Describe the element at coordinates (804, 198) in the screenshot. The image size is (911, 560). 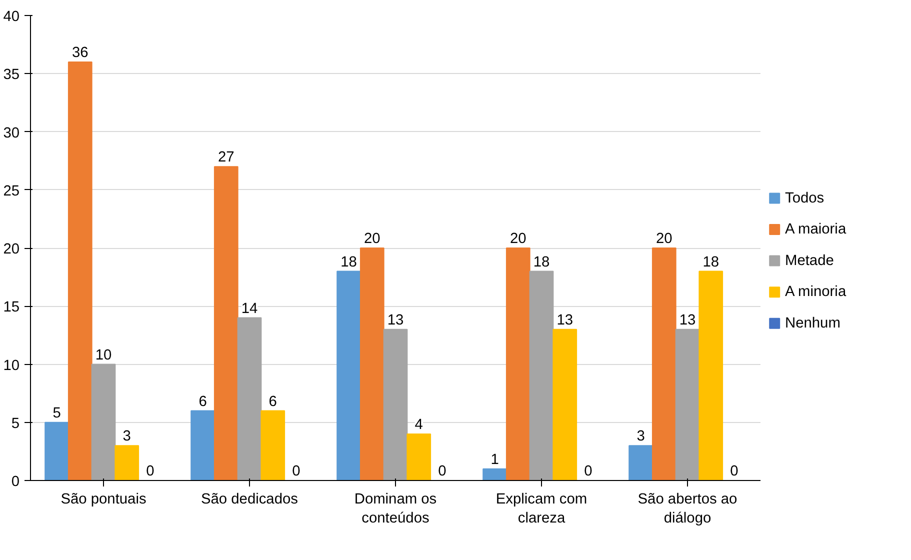
I see `legend-label: Todos` at that location.